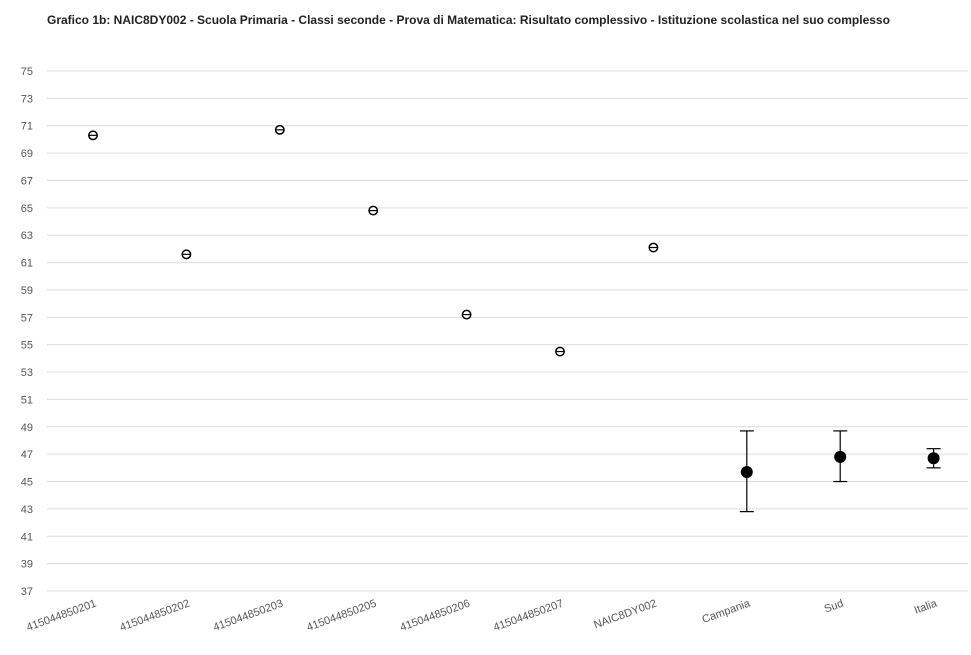 The height and width of the screenshot is (655, 971). Describe the element at coordinates (528, 616) in the screenshot. I see `x-tick-label: 415044850207` at that location.